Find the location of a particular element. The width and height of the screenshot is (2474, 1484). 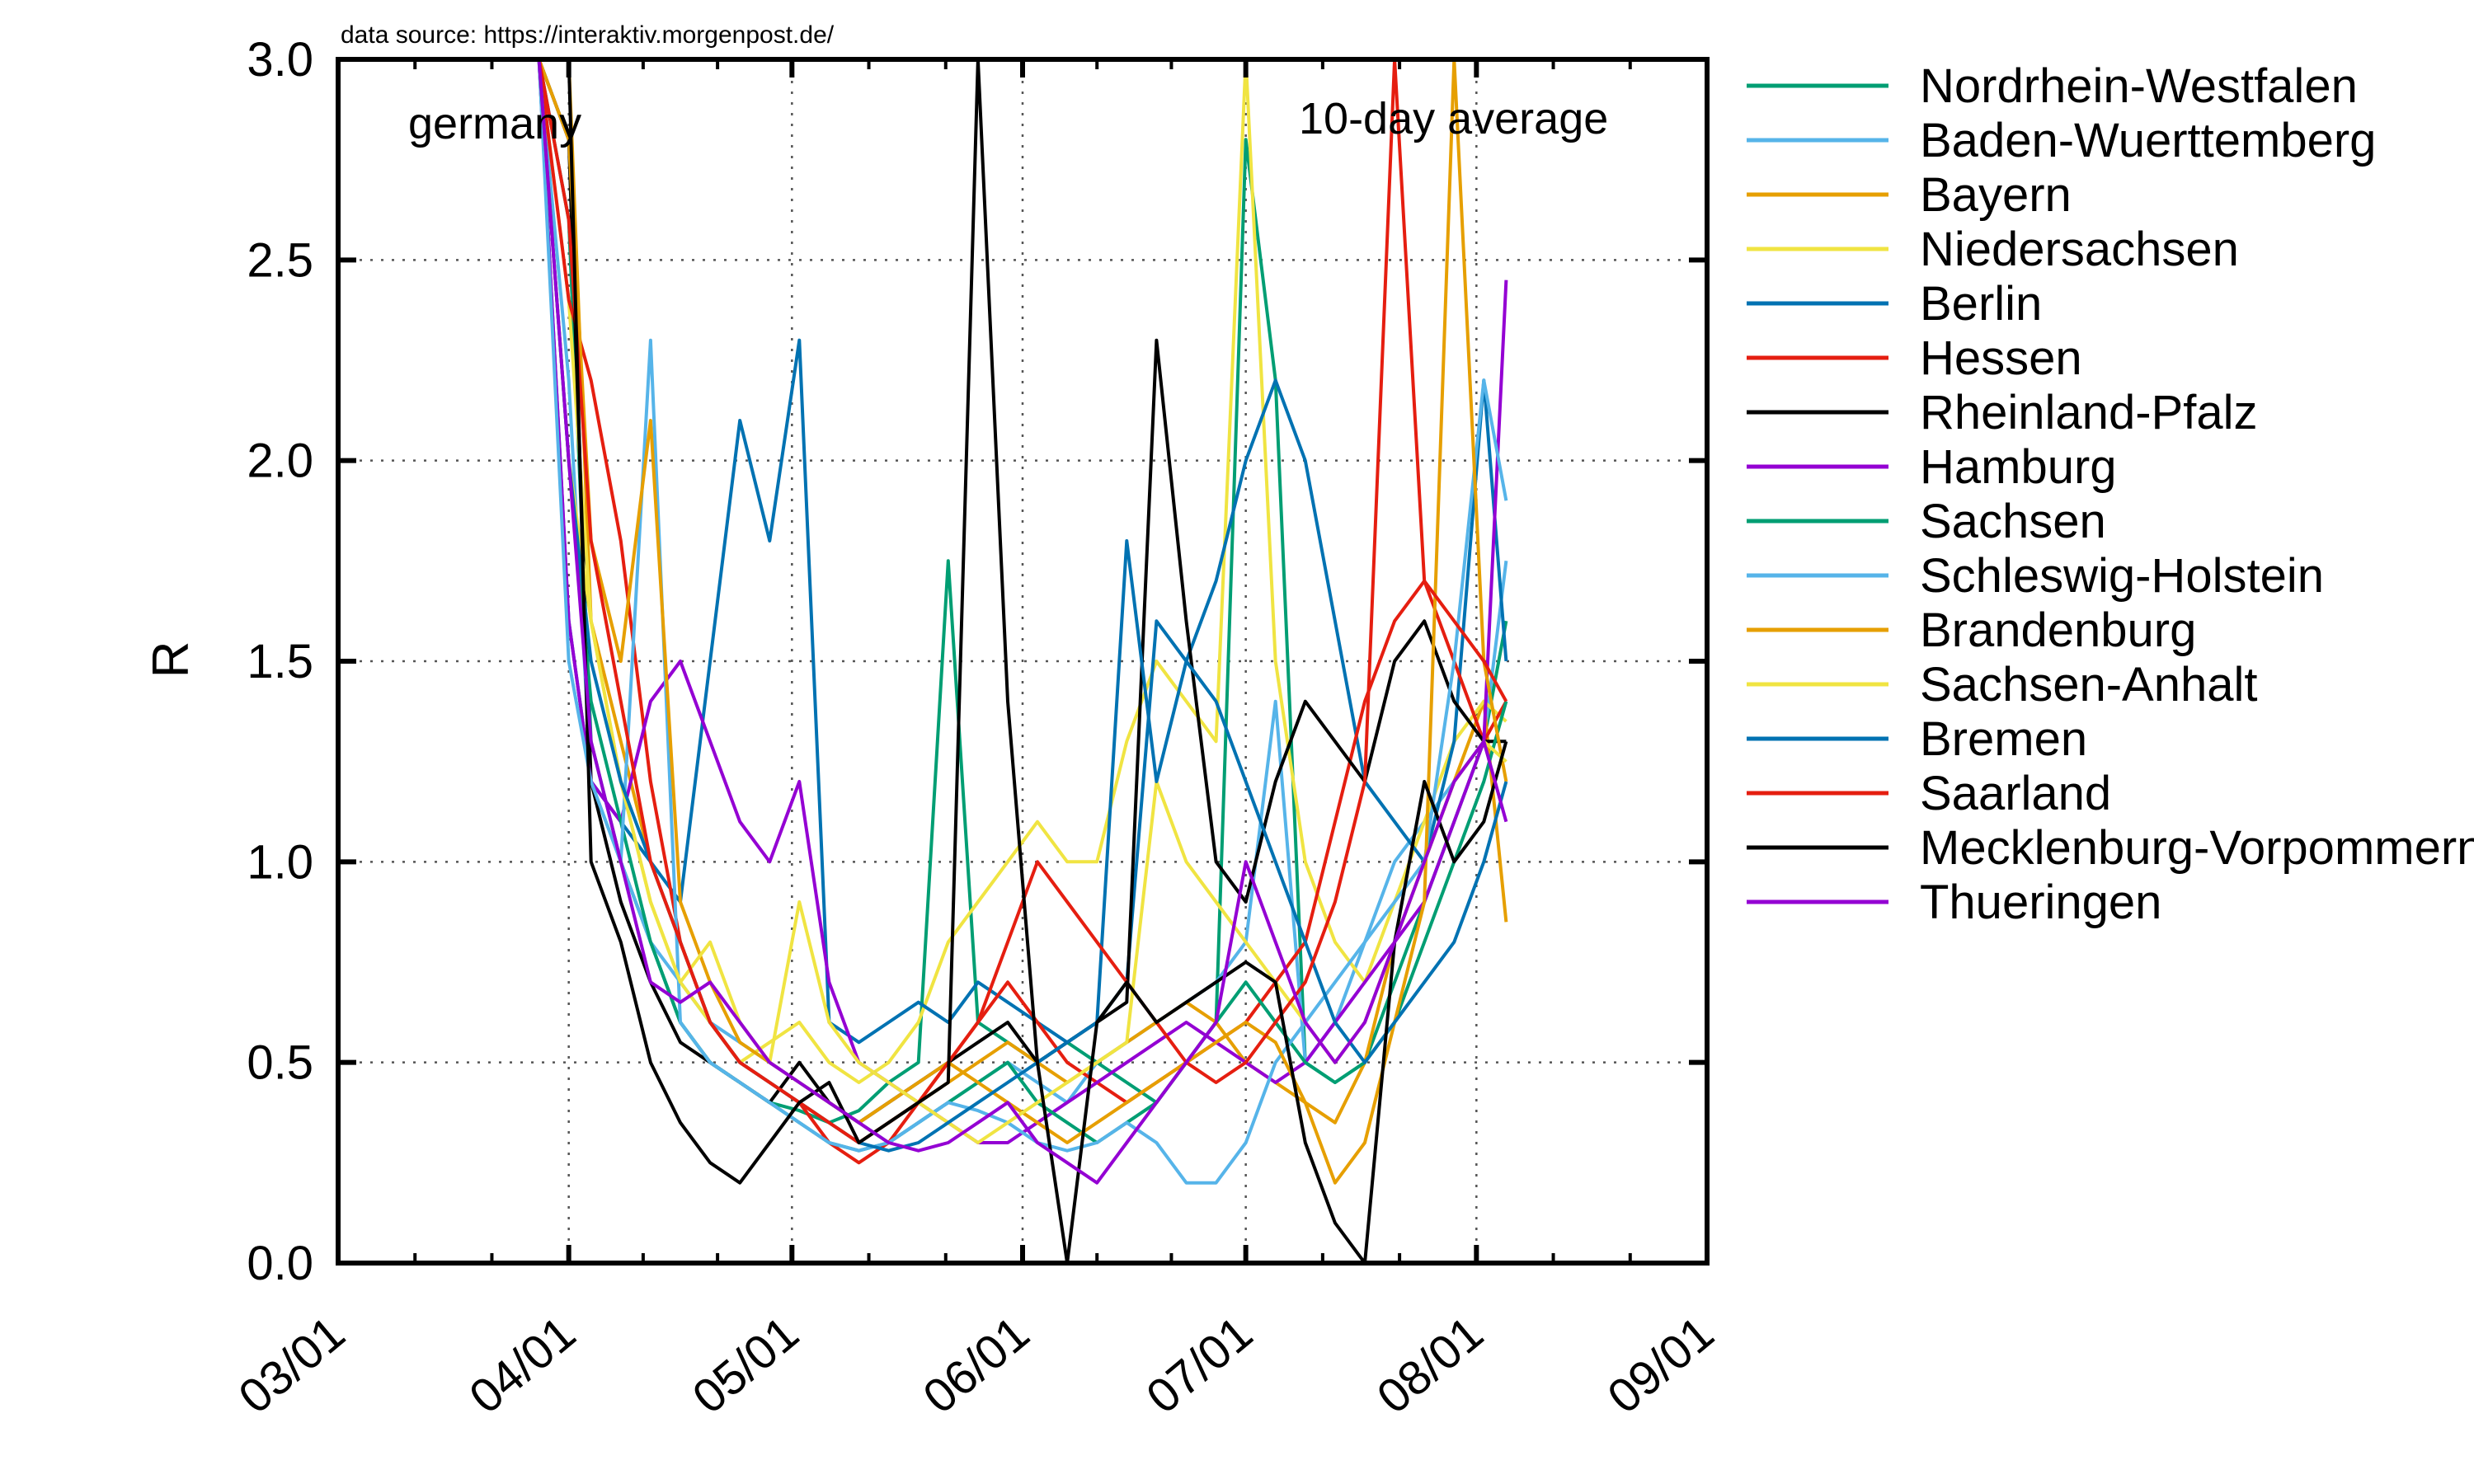

y-tick-label: 0.5 is located at coordinates (280, 1063).